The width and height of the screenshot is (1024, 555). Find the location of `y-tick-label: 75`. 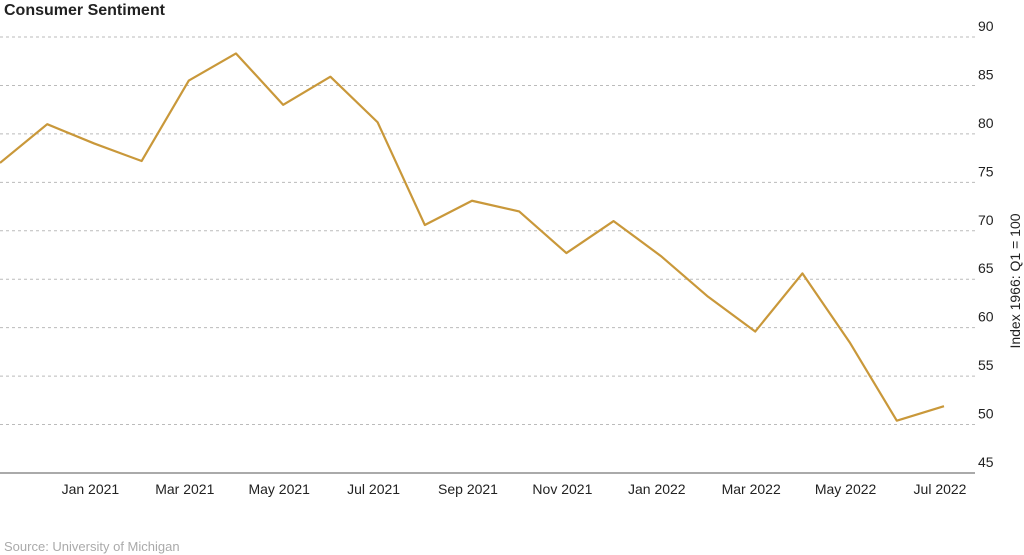

y-tick-label: 75 is located at coordinates (986, 171).